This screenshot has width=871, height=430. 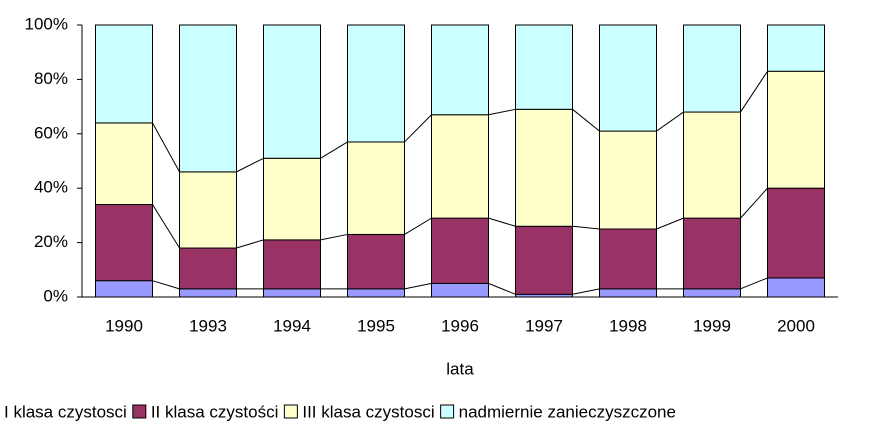 I want to click on y-tick-label: 40%, so click(x=51, y=187).